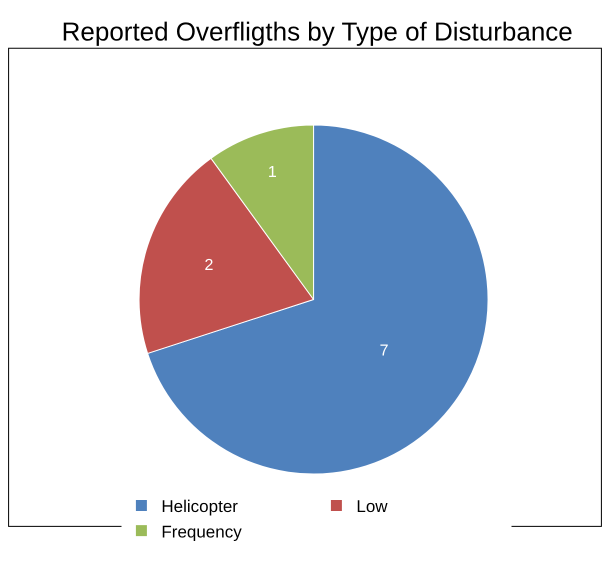  I want to click on data-label: 1, so click(272, 173).